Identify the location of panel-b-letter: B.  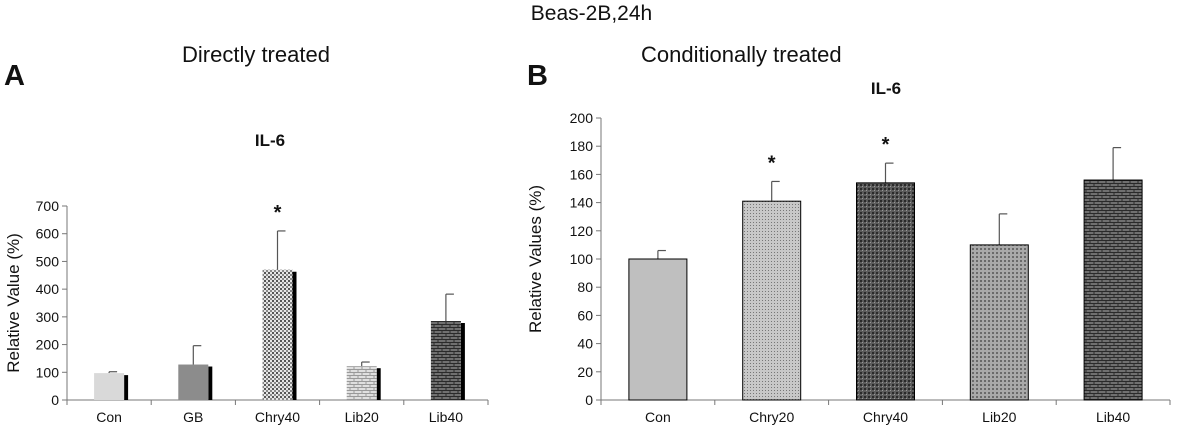
(537, 76).